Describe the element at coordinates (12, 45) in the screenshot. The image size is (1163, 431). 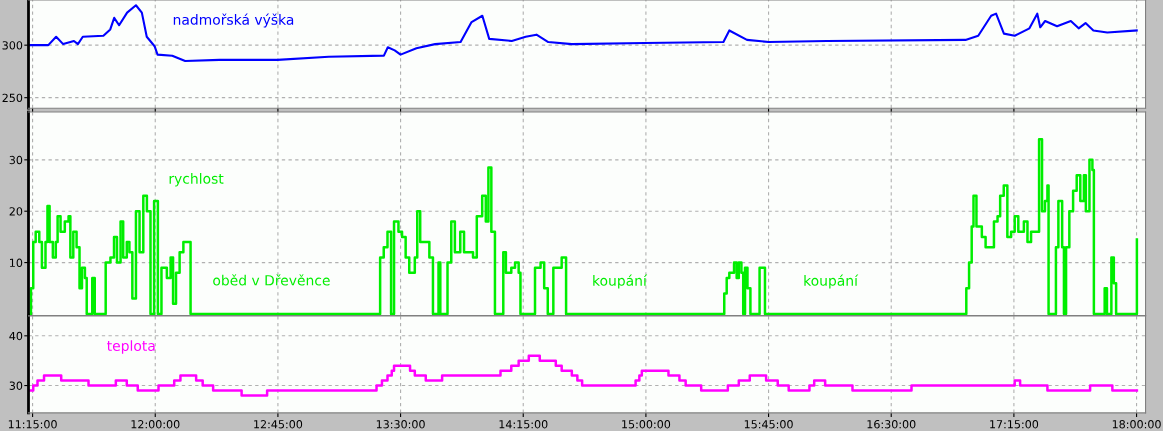
I see `y-tick-label: 300` at that location.